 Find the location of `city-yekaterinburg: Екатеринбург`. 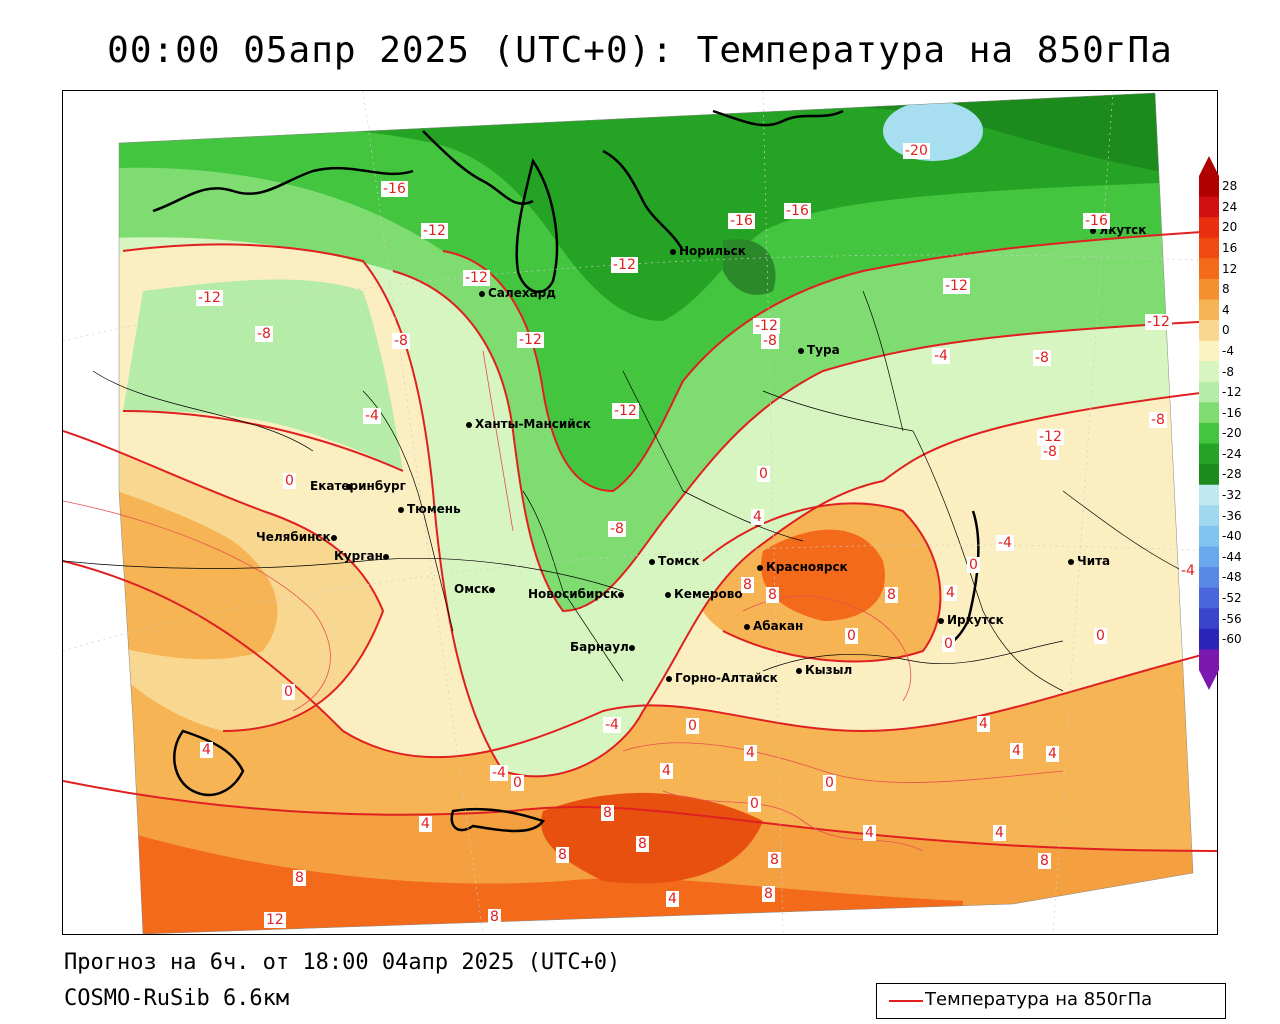

city-yekaterinburg: Екатеринбург is located at coordinates (358, 486).